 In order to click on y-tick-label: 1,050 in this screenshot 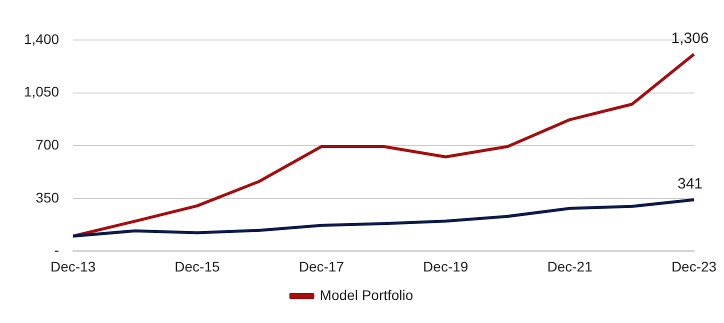, I will do `click(42, 92)`.